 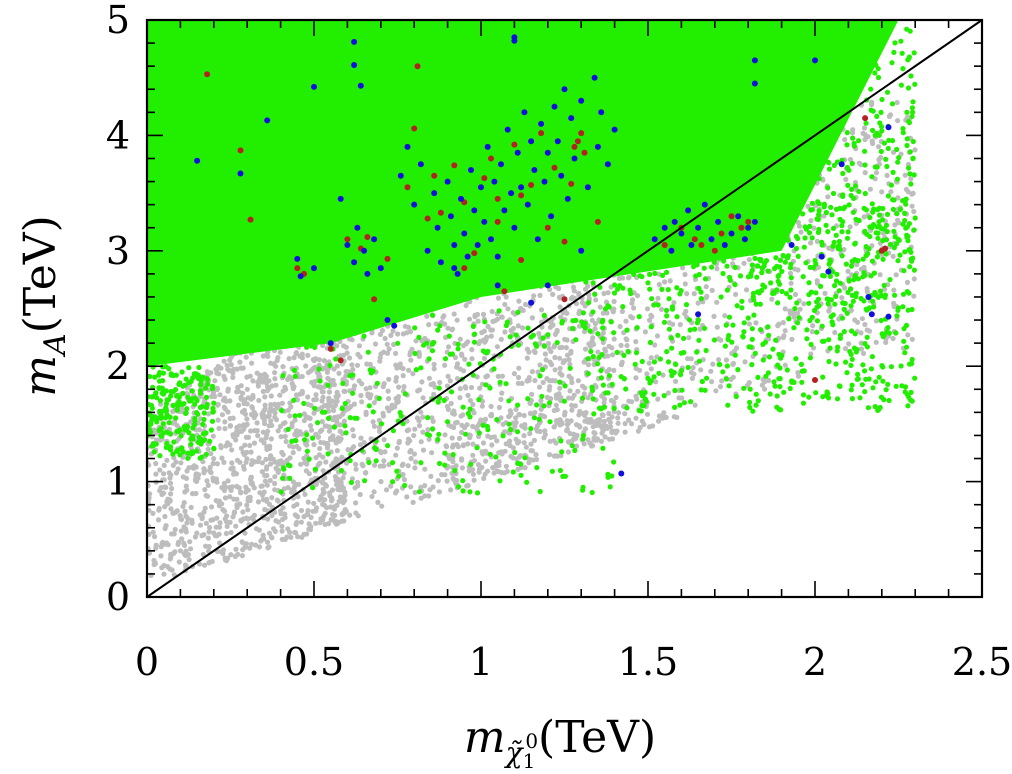 I want to click on x-tick-label: 1, so click(x=481, y=662).